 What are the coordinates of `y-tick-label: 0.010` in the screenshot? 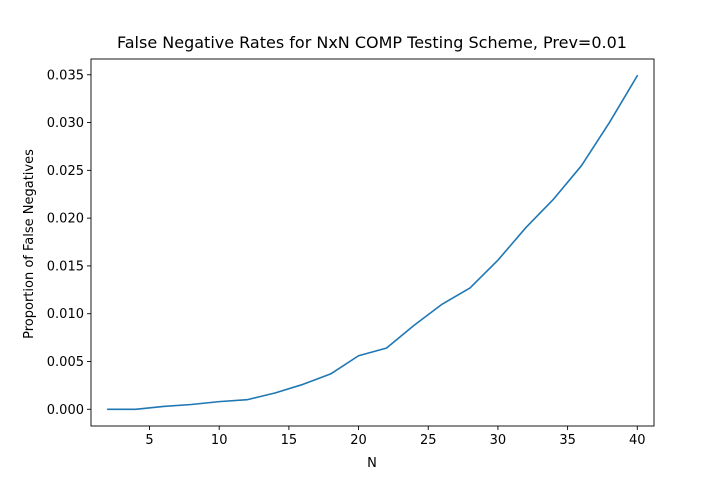 It's located at (65, 314).